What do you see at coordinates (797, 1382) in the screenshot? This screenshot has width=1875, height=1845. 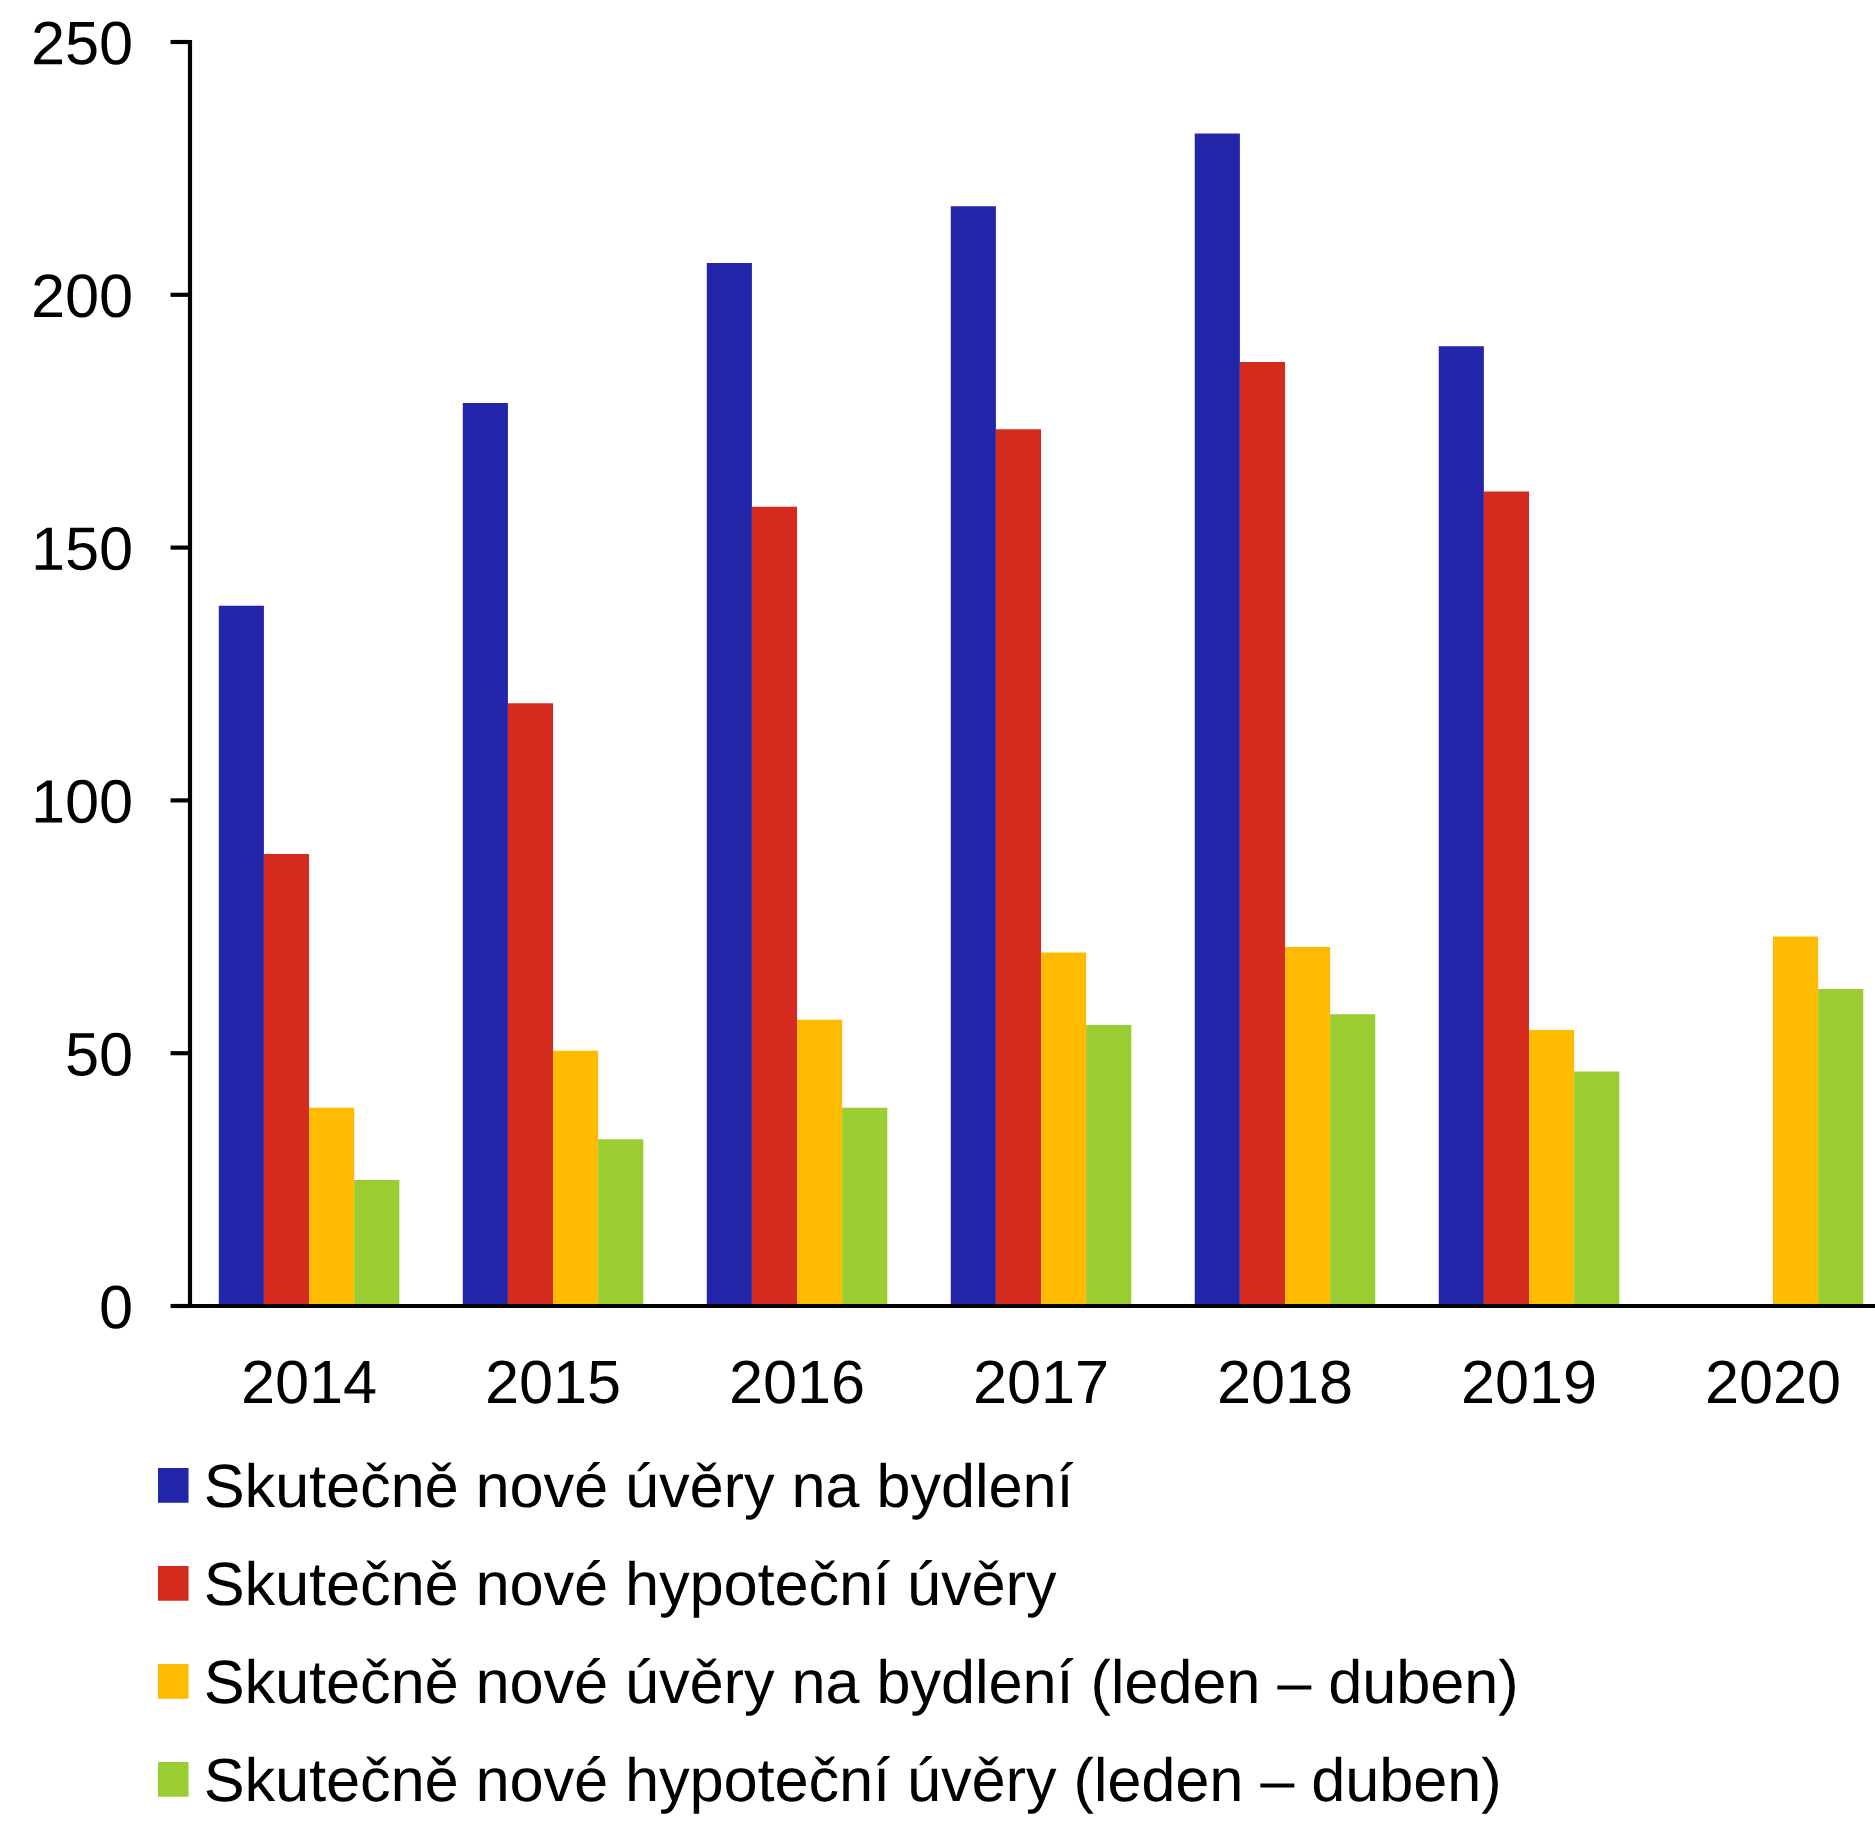 I see `x-tick-label: 2016` at bounding box center [797, 1382].